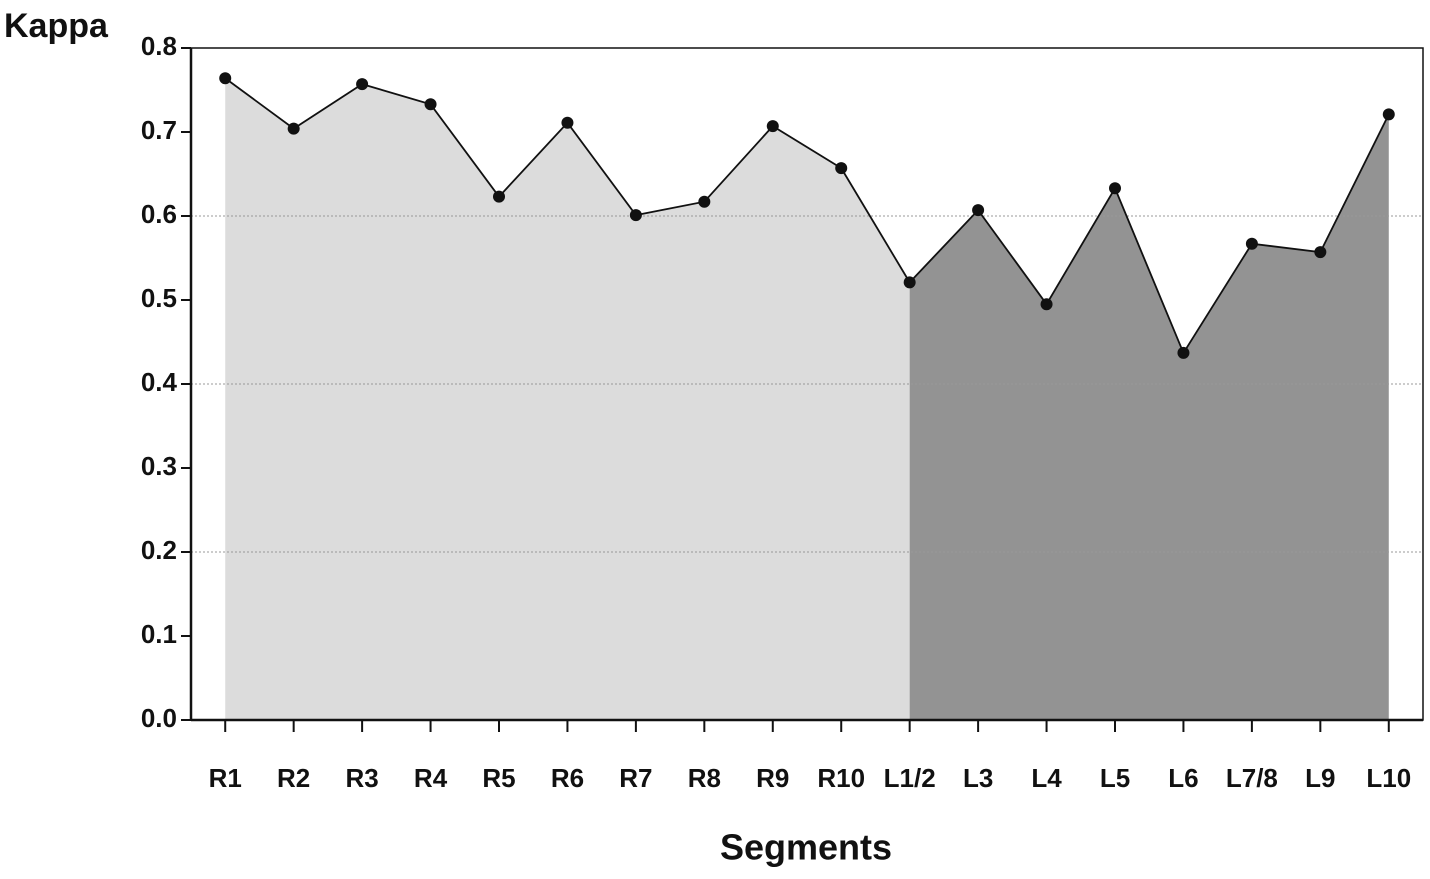 The height and width of the screenshot is (879, 1430). I want to click on x-tick-label: R5, so click(498, 778).